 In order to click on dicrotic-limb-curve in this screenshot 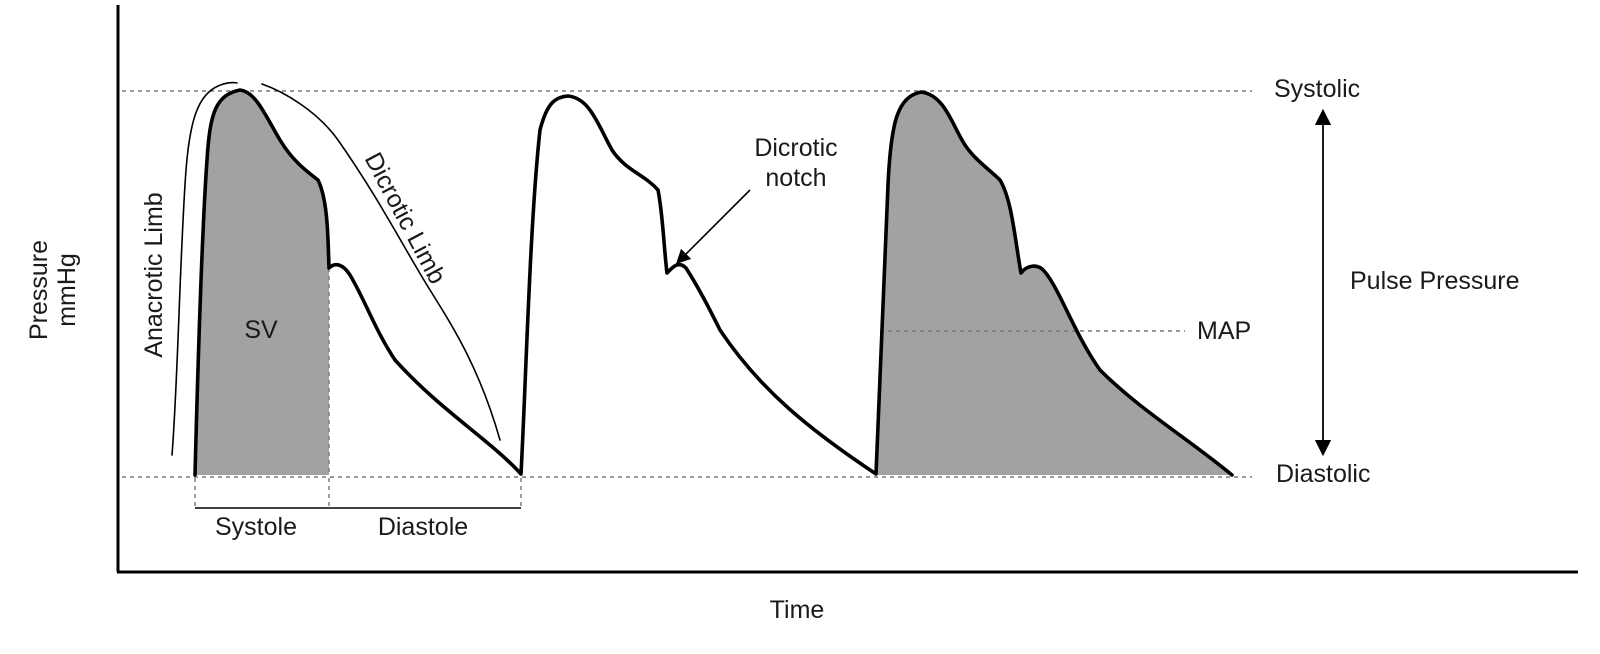, I will do `click(381, 262)`.